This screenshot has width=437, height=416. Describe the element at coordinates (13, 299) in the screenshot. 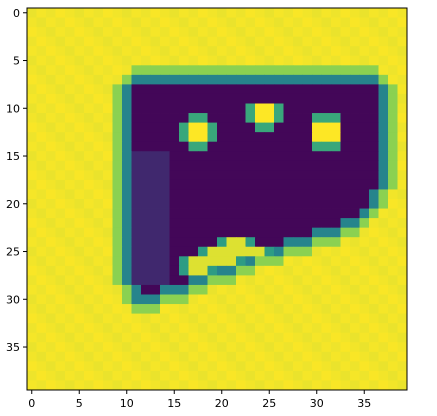

I see `y-tick-label: 30` at that location.